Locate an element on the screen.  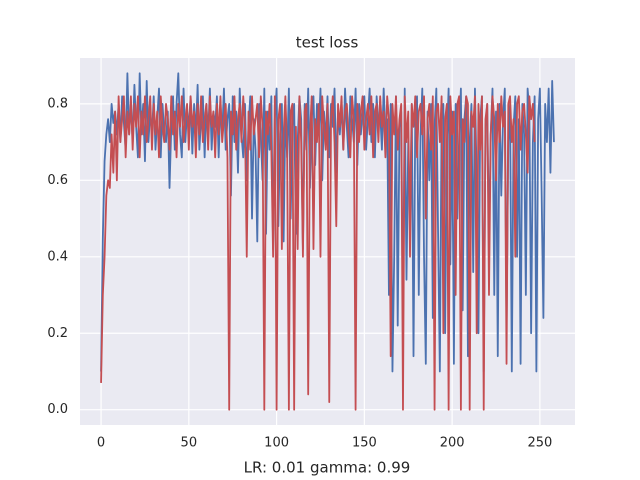
y-tick-label: 0.0 is located at coordinates (57, 409).